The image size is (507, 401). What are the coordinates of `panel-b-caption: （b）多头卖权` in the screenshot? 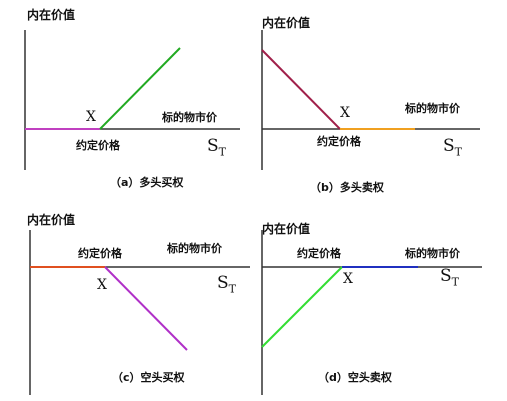 It's located at (347, 187).